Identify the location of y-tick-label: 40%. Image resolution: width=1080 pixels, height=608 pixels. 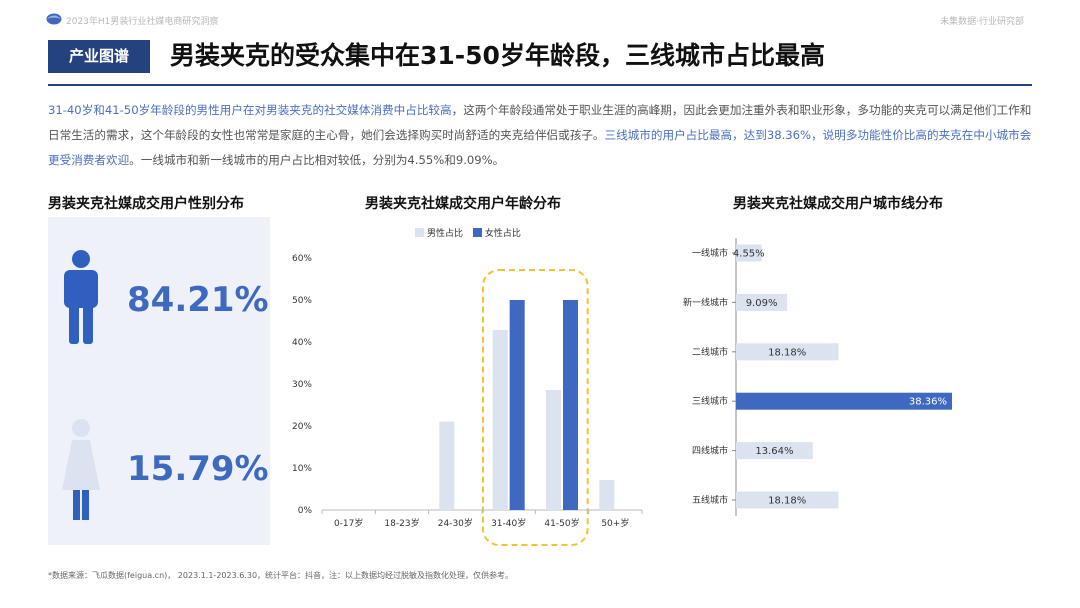
(302, 343).